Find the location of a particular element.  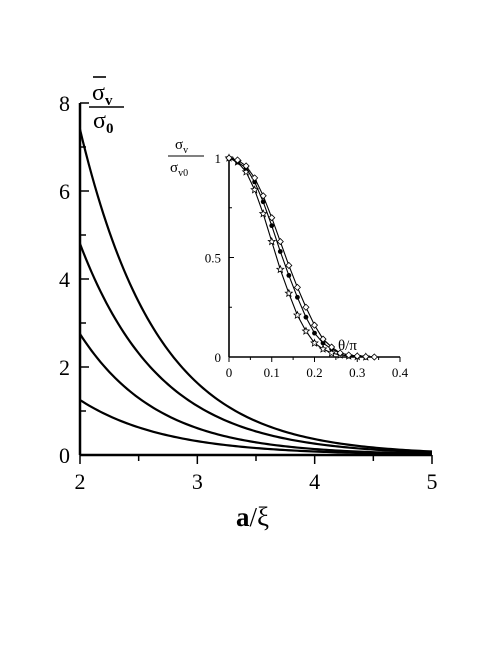

main-y-tick-label: 0 is located at coordinates (64, 455).